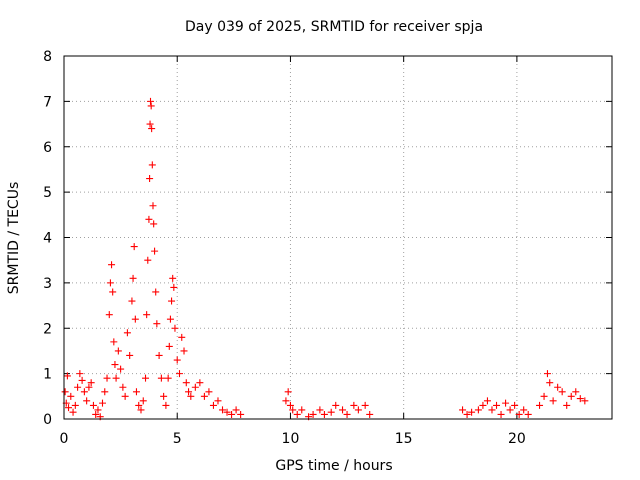  Describe the element at coordinates (47, 420) in the screenshot. I see `y-tick-label: 0` at that location.